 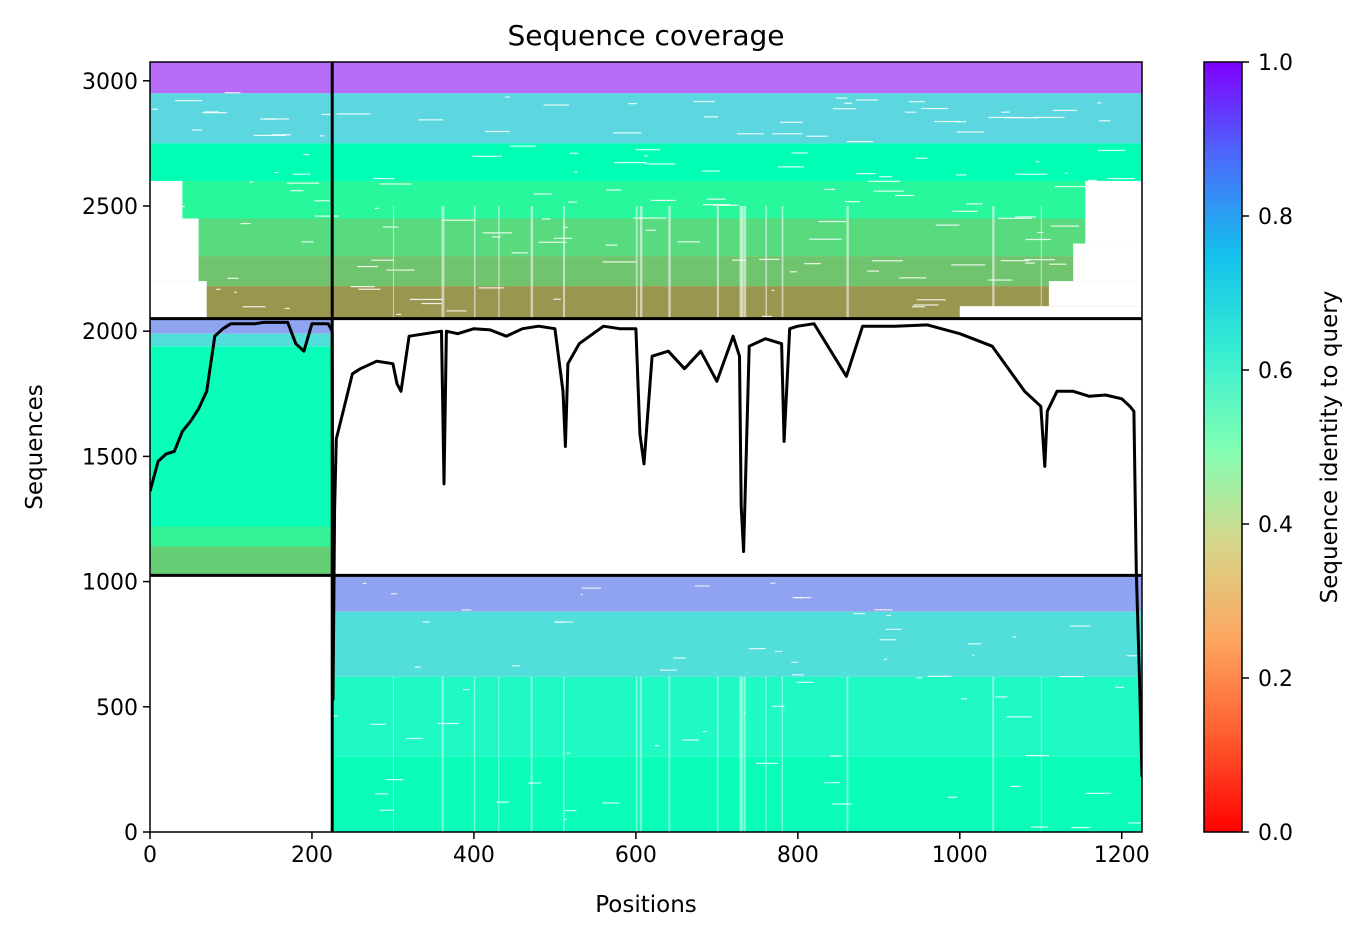 What do you see at coordinates (110, 207) in the screenshot?
I see `y-tick-label: 2500` at bounding box center [110, 207].